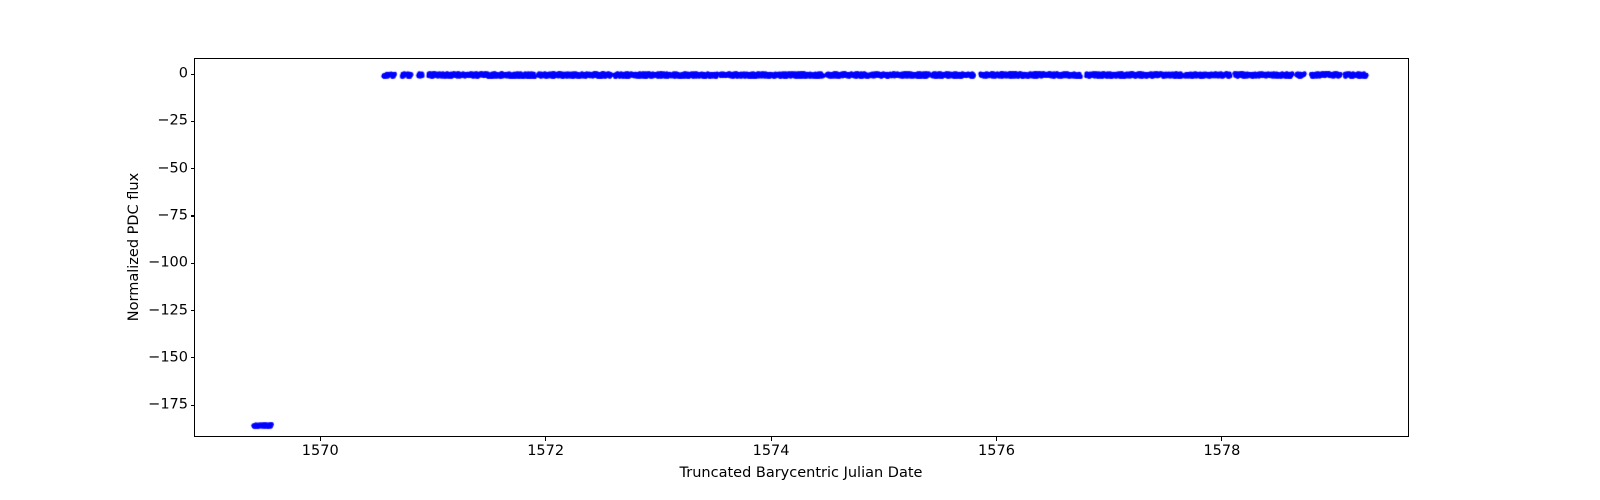 The width and height of the screenshot is (1600, 500). What do you see at coordinates (183, 73) in the screenshot?
I see `y-tick-label: 0` at bounding box center [183, 73].